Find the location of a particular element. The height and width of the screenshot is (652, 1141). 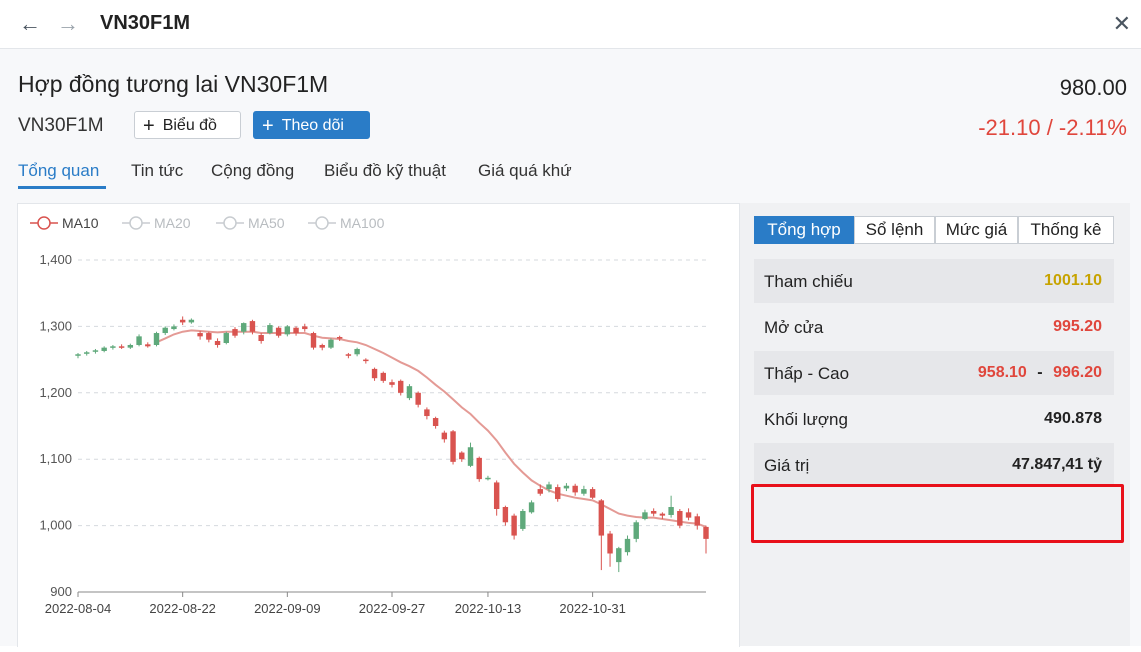

reference-label: Tham chiếu is located at coordinates (808, 281).